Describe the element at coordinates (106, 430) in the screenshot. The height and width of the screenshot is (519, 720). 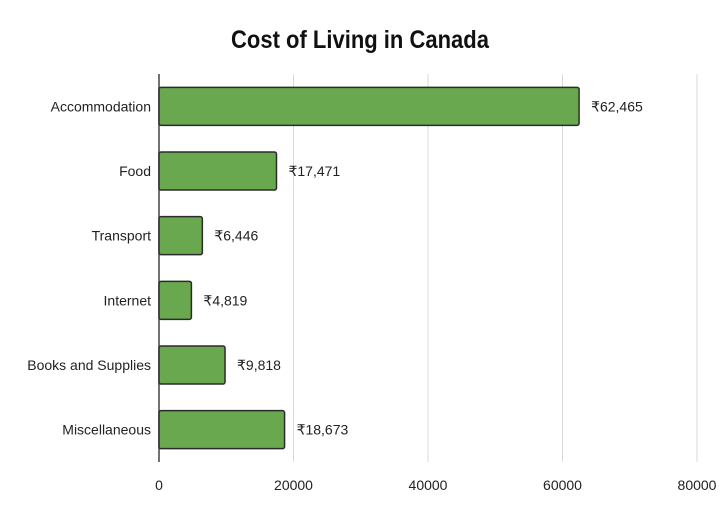
I see `category-label: Miscellaneous` at that location.